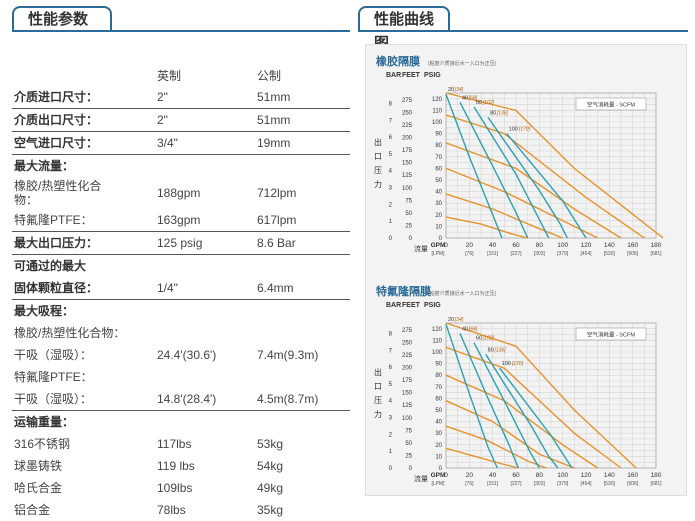  I want to click on air-curve-label: 60, so click(479, 339).